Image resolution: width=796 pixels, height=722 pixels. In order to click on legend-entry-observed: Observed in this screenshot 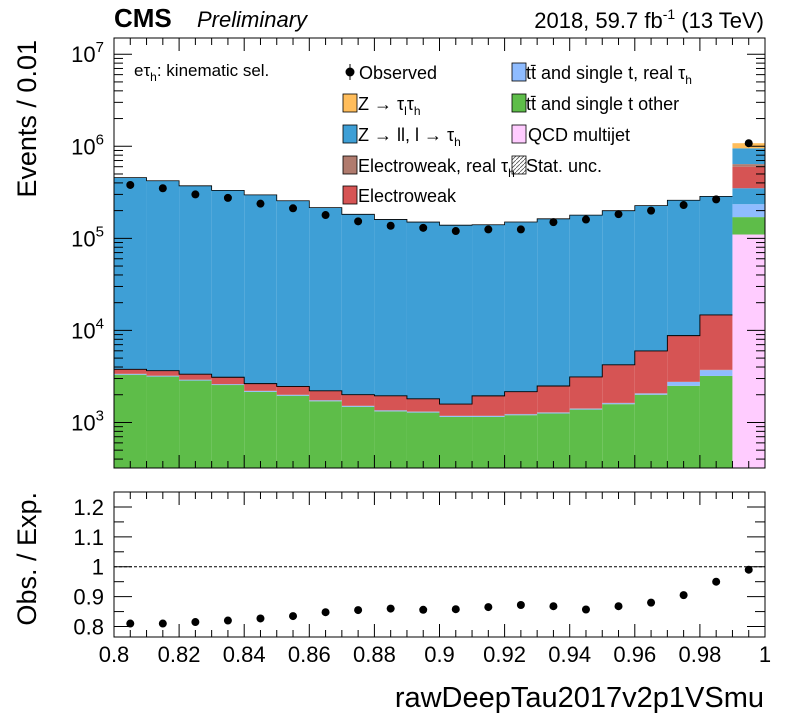, I will do `click(391, 73)`.